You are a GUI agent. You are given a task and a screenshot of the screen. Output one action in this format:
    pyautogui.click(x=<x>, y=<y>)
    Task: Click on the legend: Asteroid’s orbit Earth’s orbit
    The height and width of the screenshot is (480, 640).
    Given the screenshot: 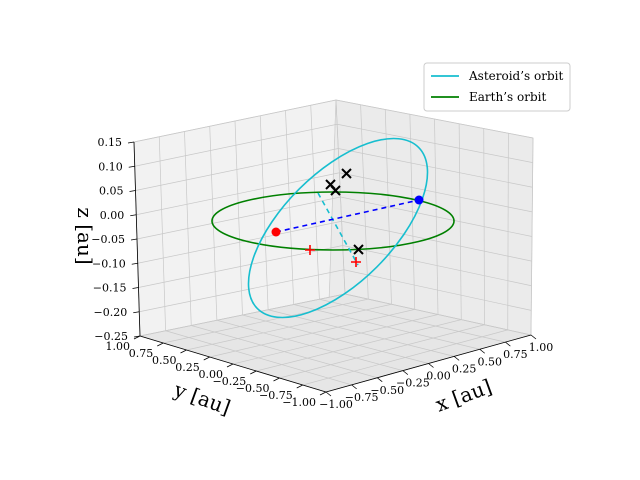 What is the action you would take?
    pyautogui.click(x=497, y=87)
    